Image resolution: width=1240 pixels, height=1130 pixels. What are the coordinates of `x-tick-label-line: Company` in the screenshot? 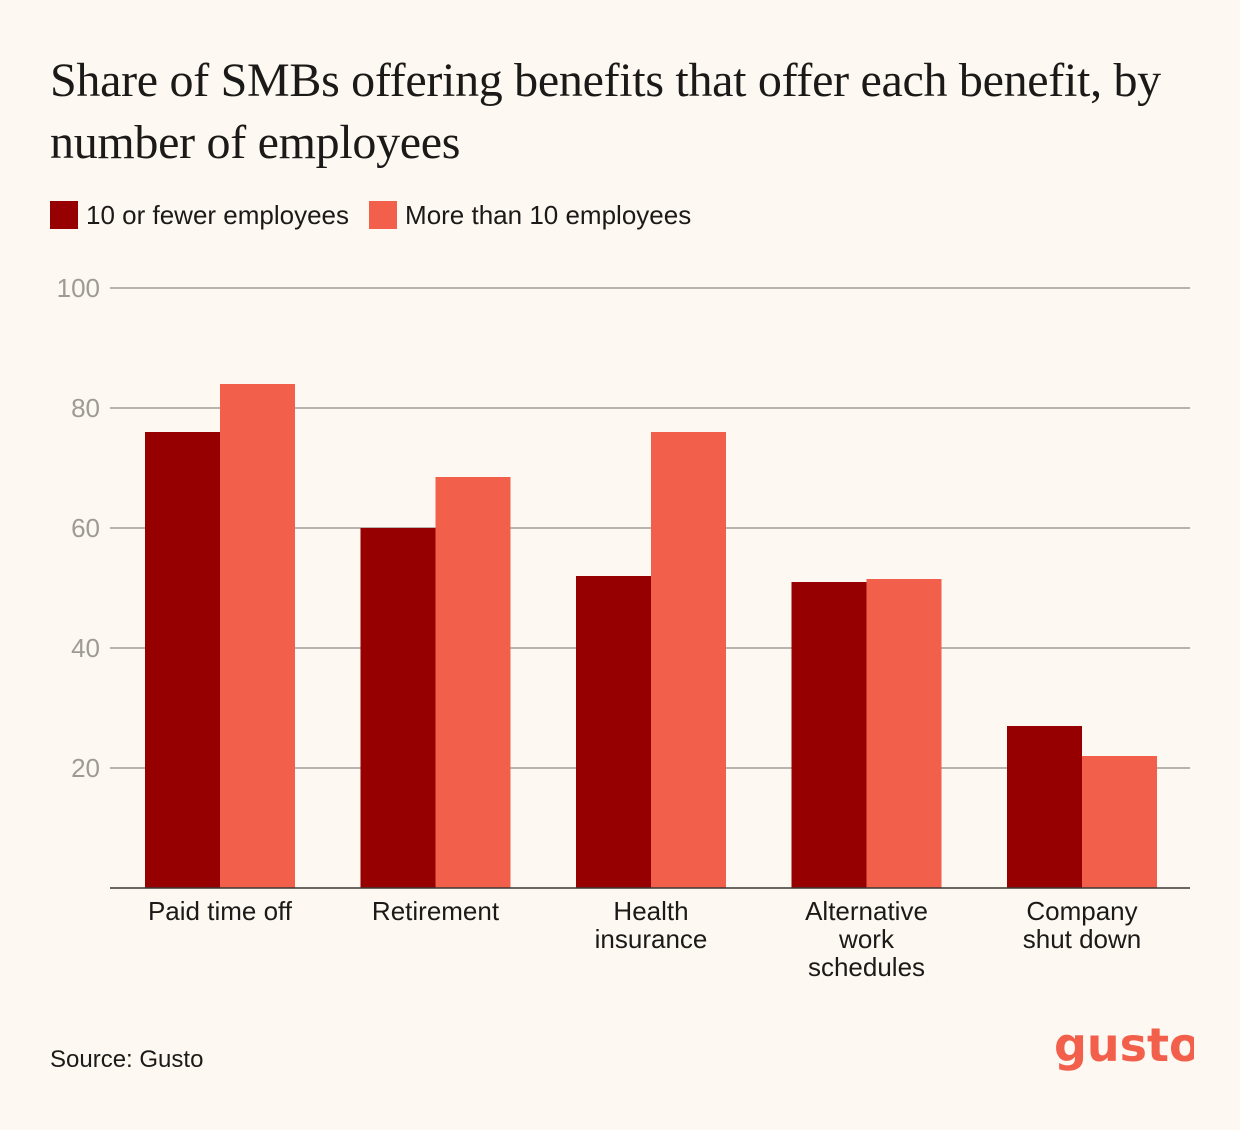 It's located at (1081, 911).